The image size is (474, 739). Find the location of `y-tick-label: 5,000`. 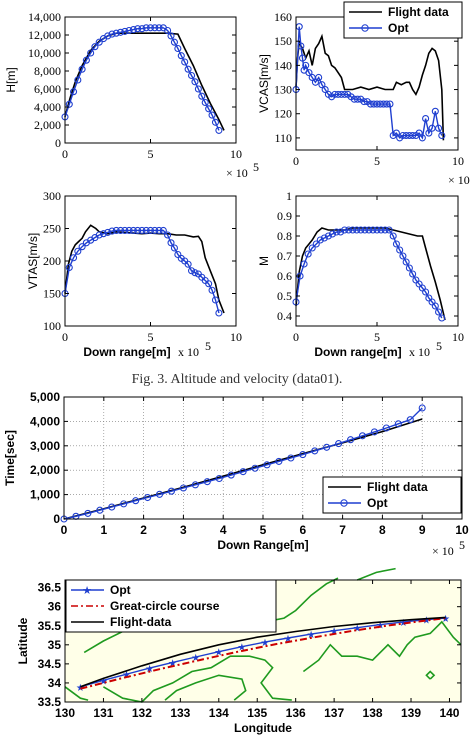

y-tick-label: 5,000 is located at coordinates (45, 397).